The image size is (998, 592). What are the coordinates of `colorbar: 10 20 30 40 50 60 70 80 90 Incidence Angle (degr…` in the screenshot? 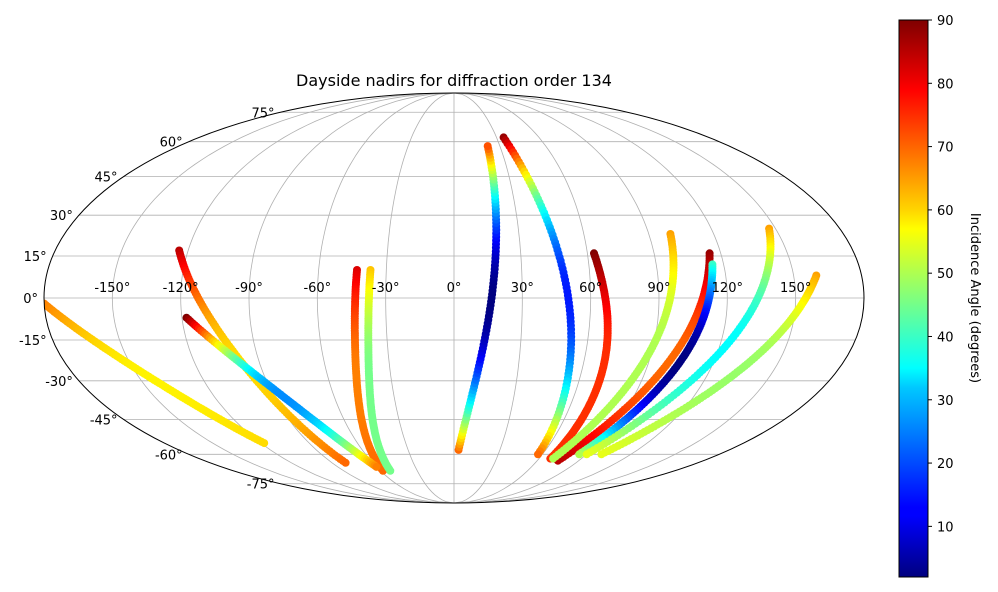 It's located at (940, 296).